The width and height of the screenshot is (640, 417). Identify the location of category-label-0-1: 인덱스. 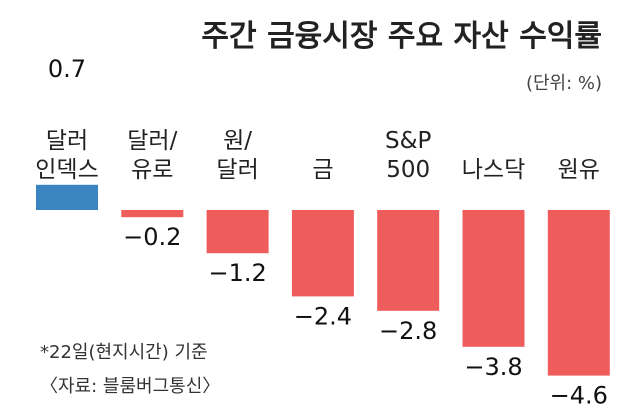
(66, 170).